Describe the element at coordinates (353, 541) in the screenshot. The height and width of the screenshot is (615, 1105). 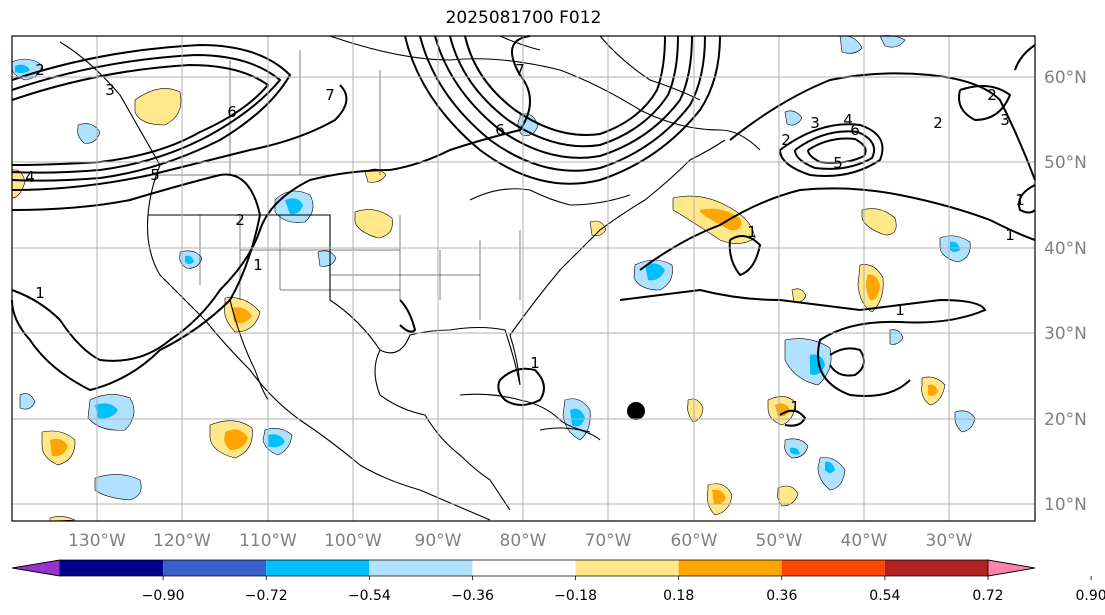
I see `longitude-label: 100°W` at that location.